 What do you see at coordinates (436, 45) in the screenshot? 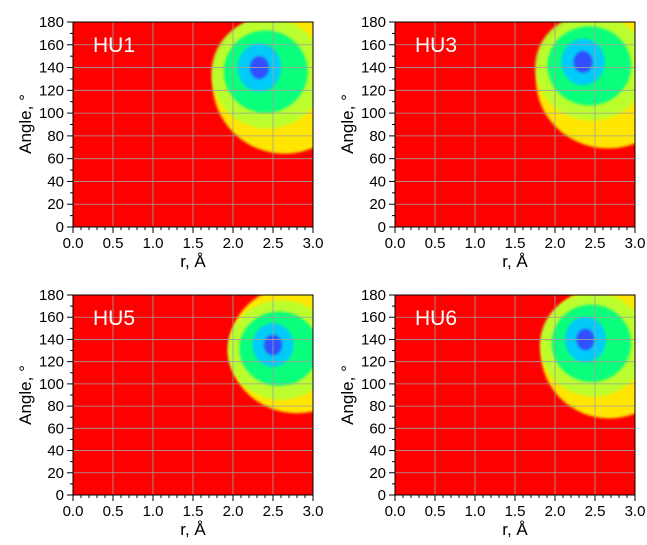
I see `panel-label: HU3` at bounding box center [436, 45].